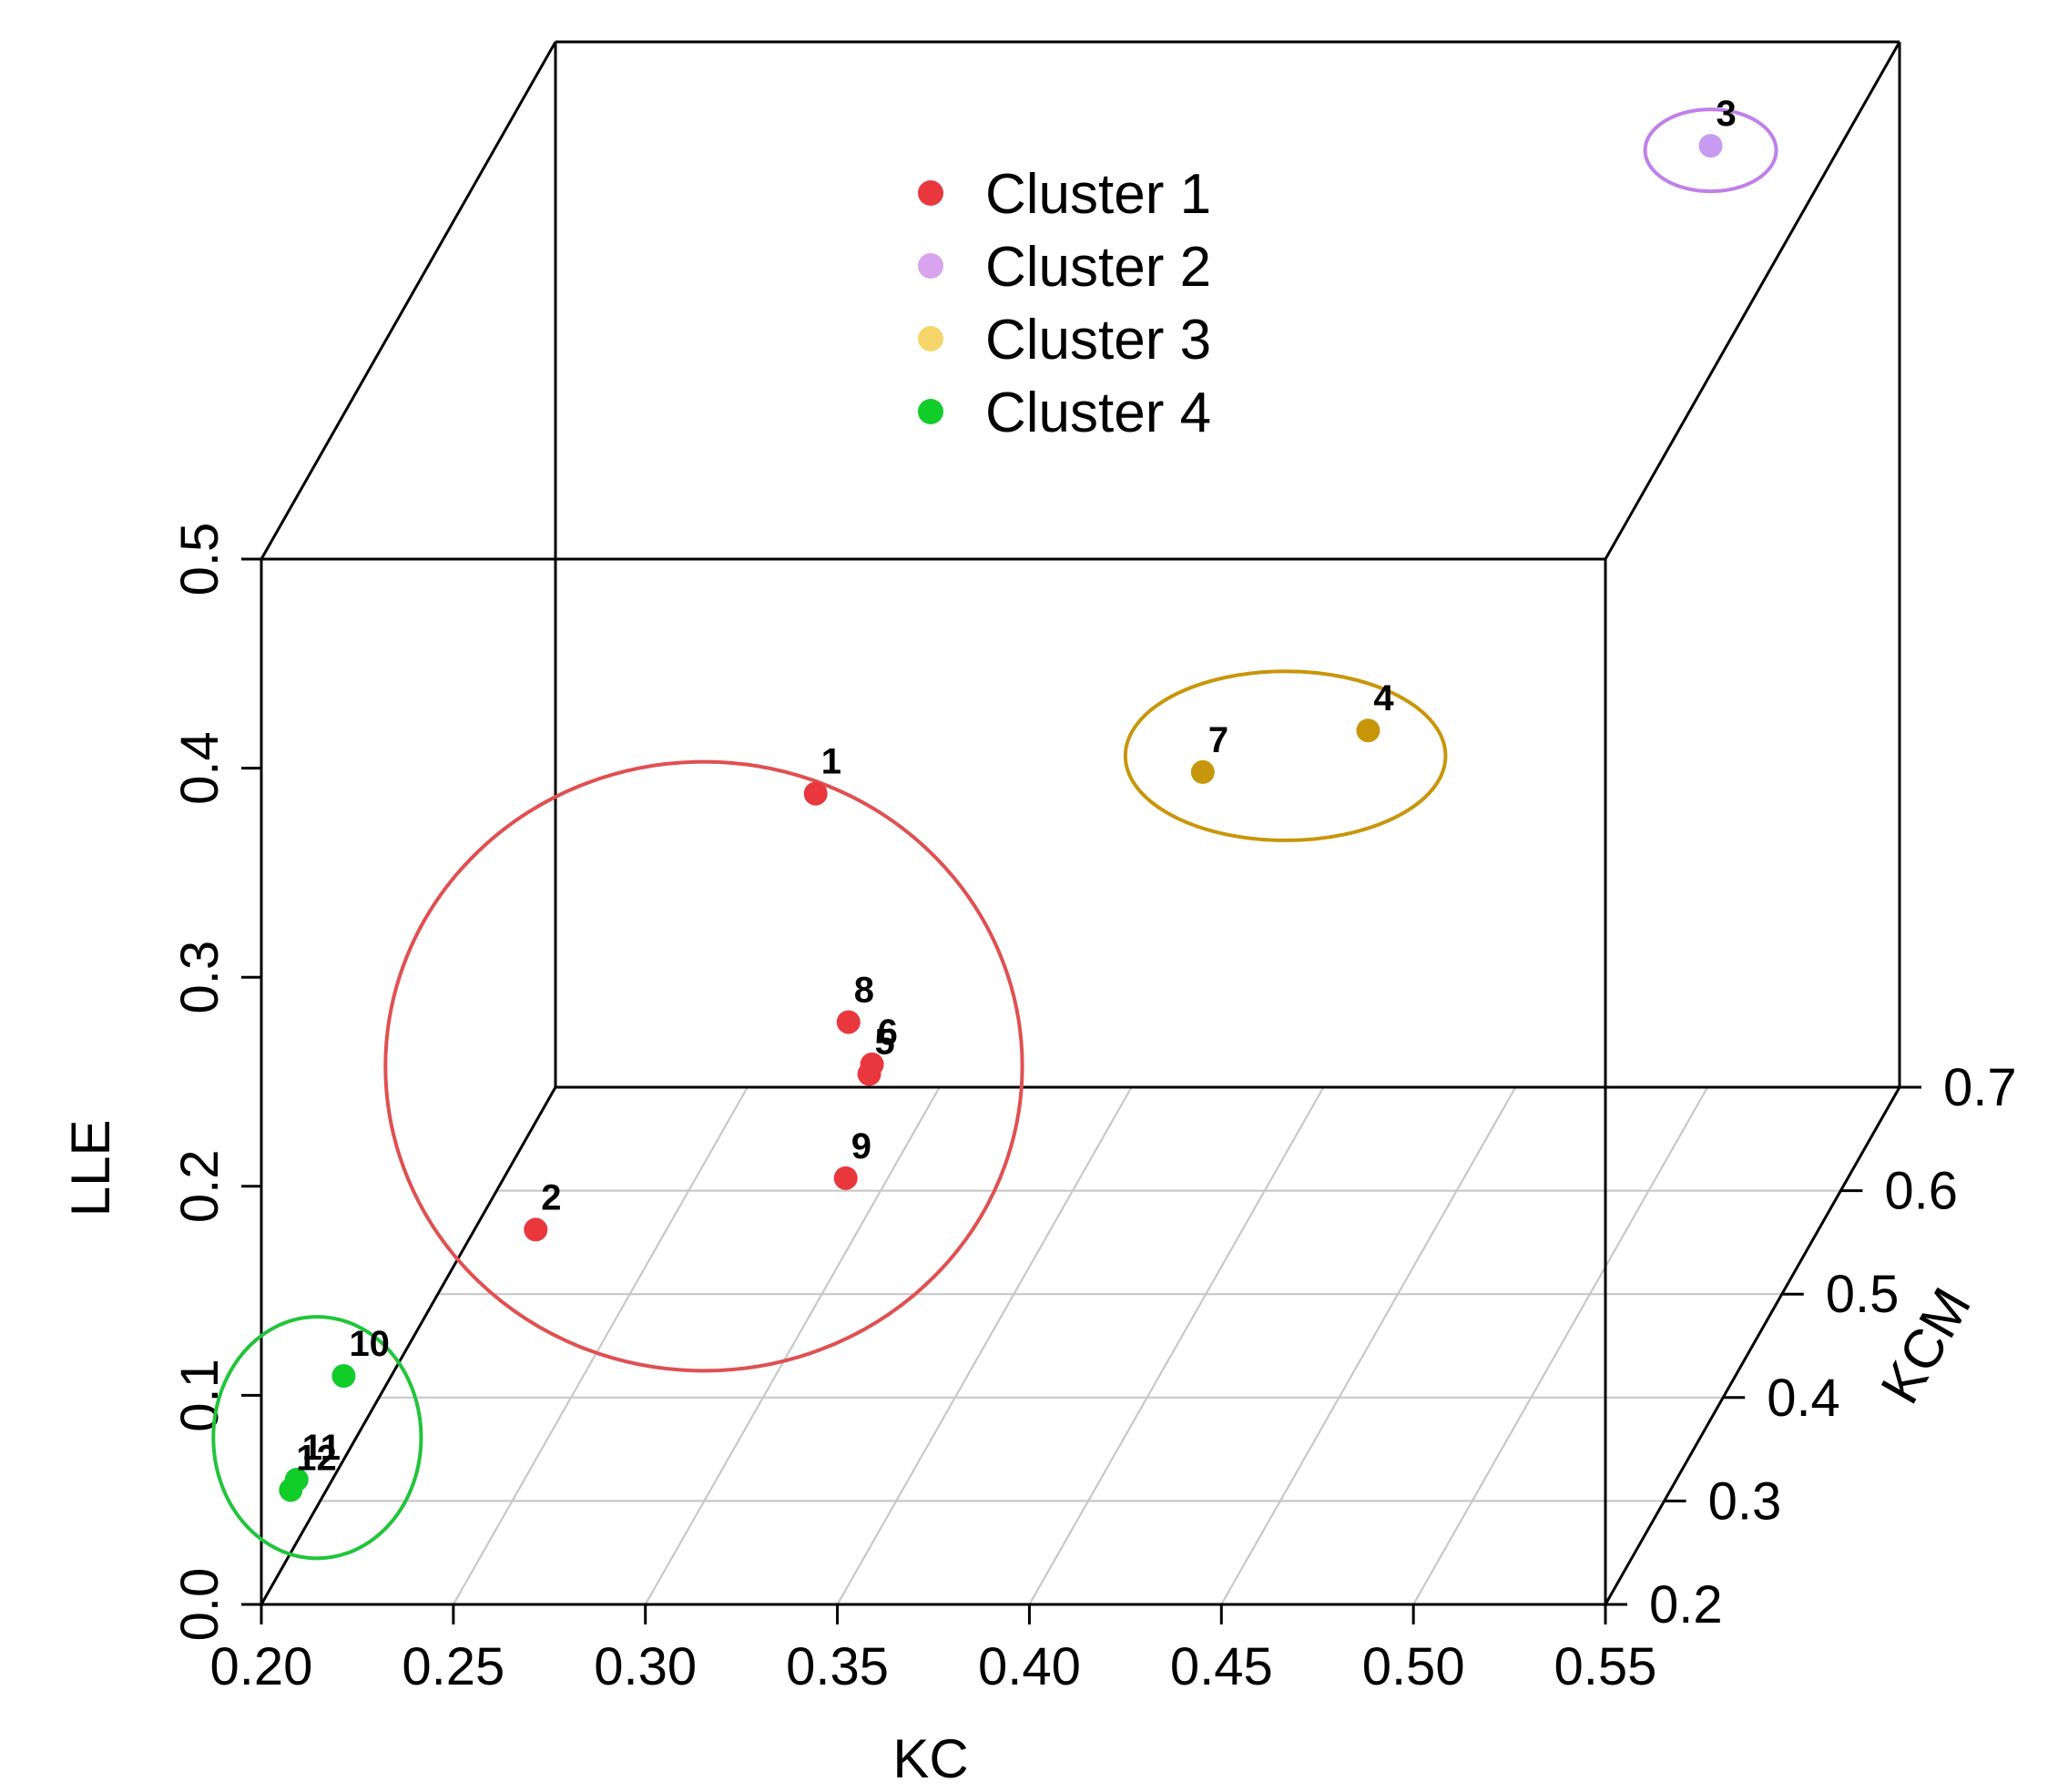 This screenshot has height=1792, width=2058. I want to click on x-tick-label: 0.50, so click(1413, 1666).